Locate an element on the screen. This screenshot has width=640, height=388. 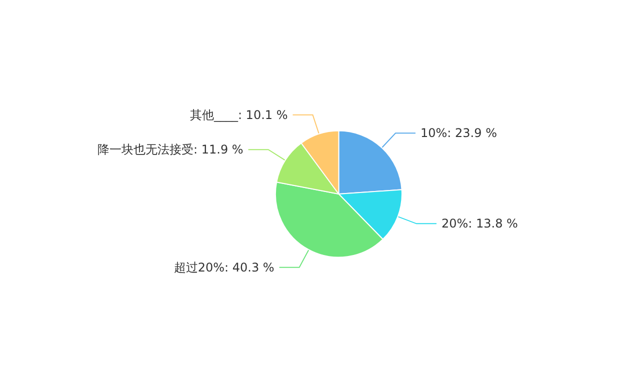
slice-label: 其他____: 10.1 % is located at coordinates (239, 115).